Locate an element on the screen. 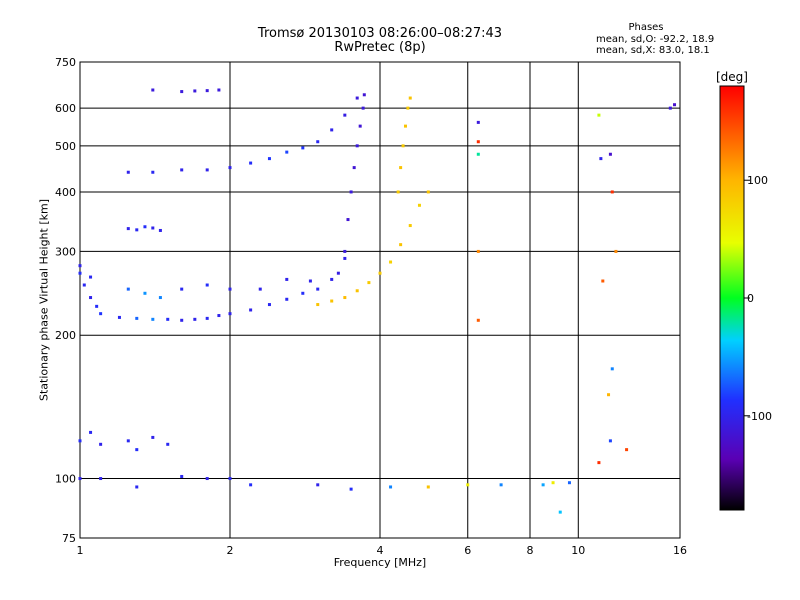 The height and width of the screenshot is (600, 800). chart-title: Tromsø 20130103 08:26:00–08:27:43 is located at coordinates (380, 33).